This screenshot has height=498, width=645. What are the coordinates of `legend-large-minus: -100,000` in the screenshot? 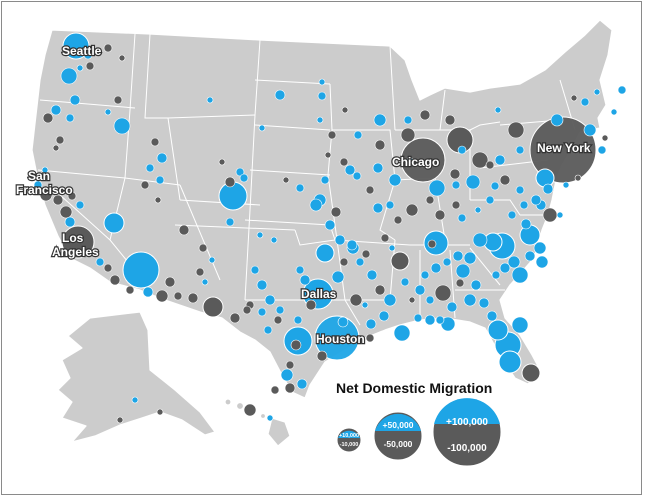 It's located at (467, 448).